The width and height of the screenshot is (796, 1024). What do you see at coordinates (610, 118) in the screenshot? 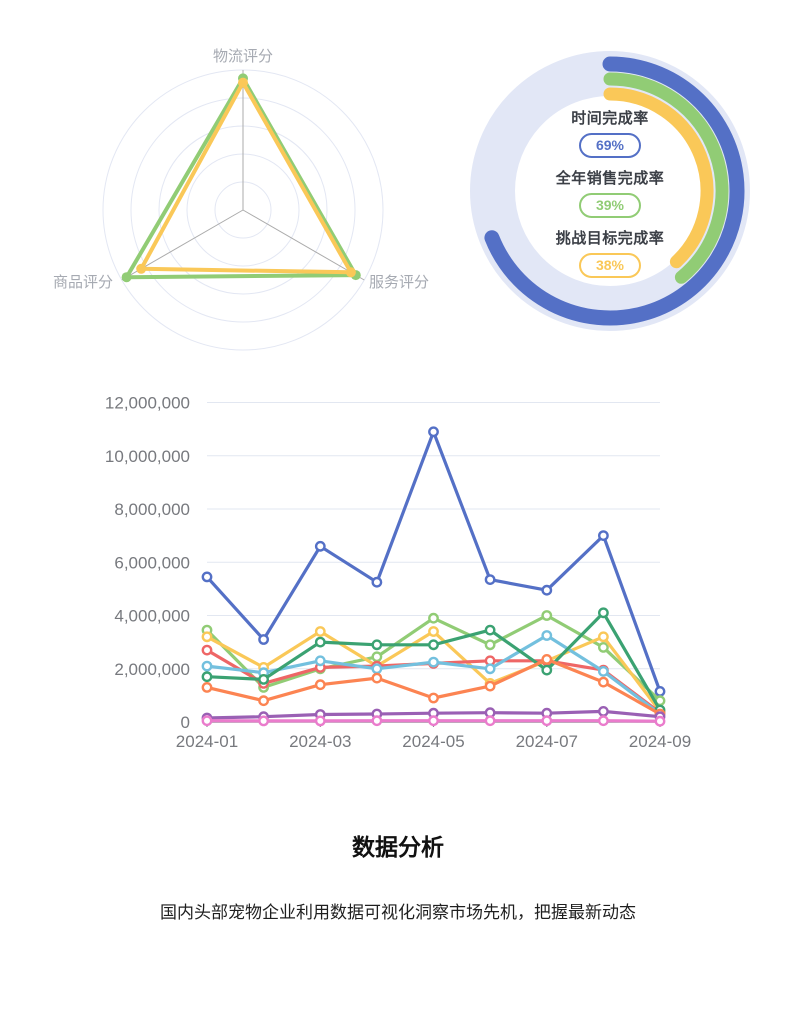
I see `metric-label: 时间完成率` at bounding box center [610, 118].